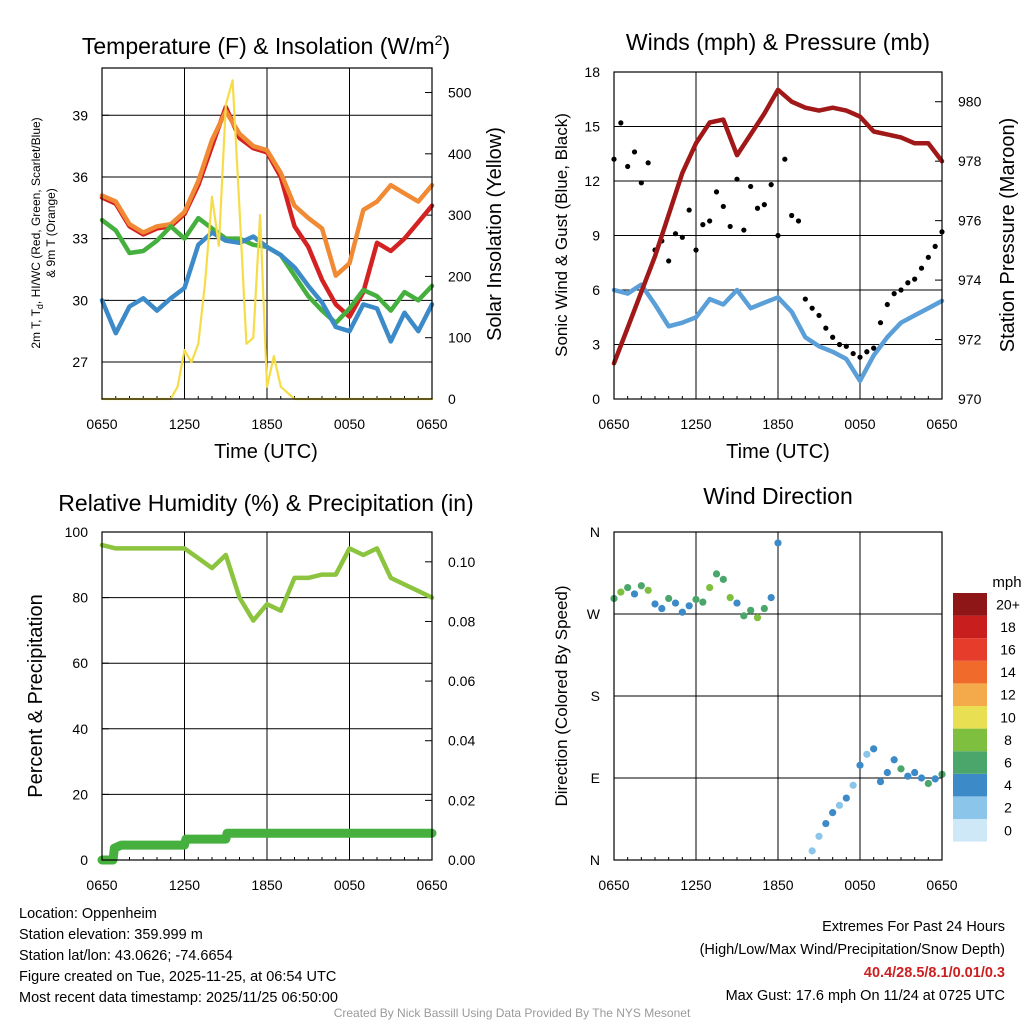 This screenshot has height=1024, width=1024. What do you see at coordinates (778, 235) in the screenshot?
I see `winds-frame` at bounding box center [778, 235].